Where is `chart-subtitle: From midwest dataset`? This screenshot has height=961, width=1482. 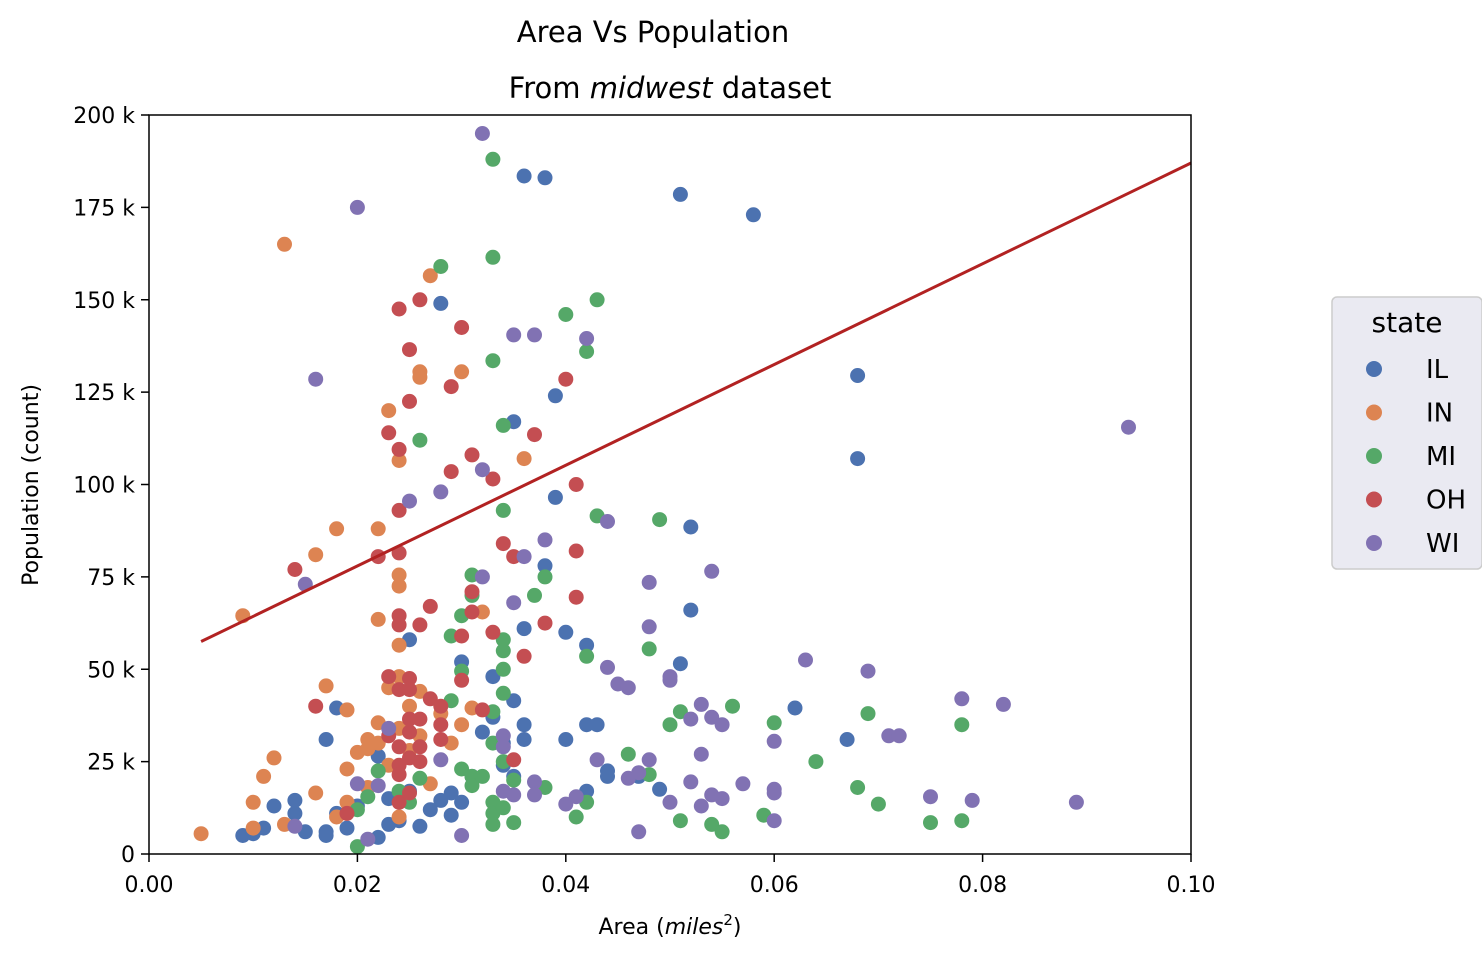
chart-subtitle: From midwest dataset is located at coordinates (670, 88).